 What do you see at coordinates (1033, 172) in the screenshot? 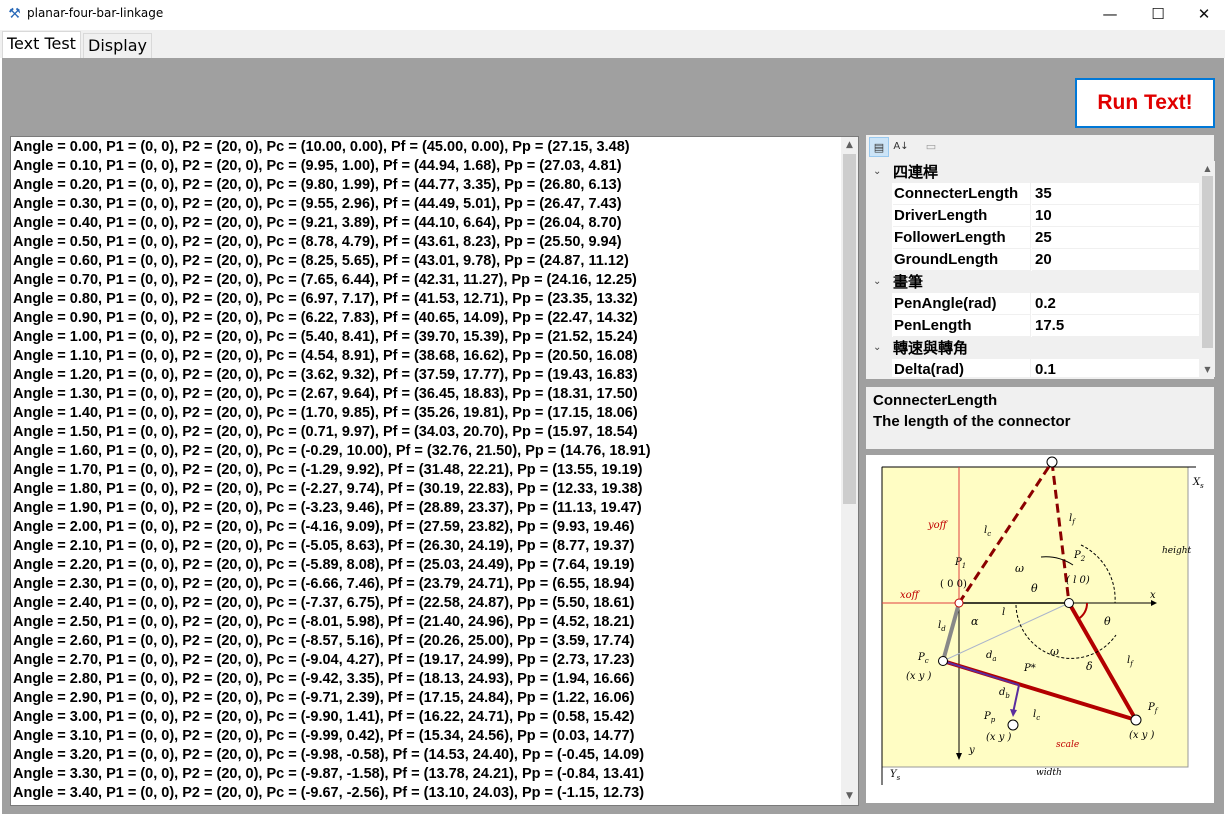
I see `property-category: ⌄ 四連桿` at bounding box center [1033, 172].